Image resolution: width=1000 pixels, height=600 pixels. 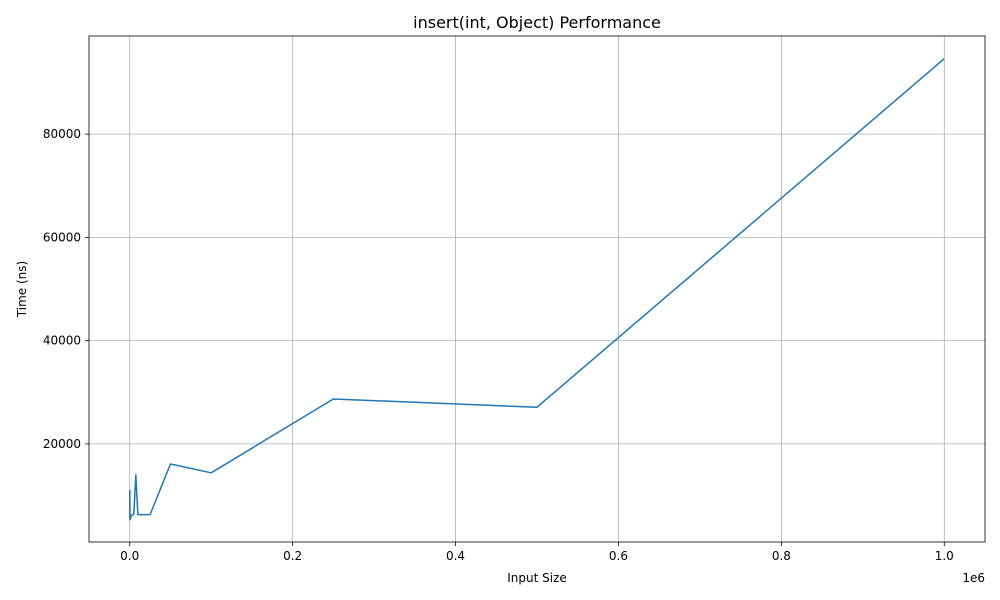 What do you see at coordinates (22, 289) in the screenshot?
I see `y-axis-label: Time (ns)` at bounding box center [22, 289].